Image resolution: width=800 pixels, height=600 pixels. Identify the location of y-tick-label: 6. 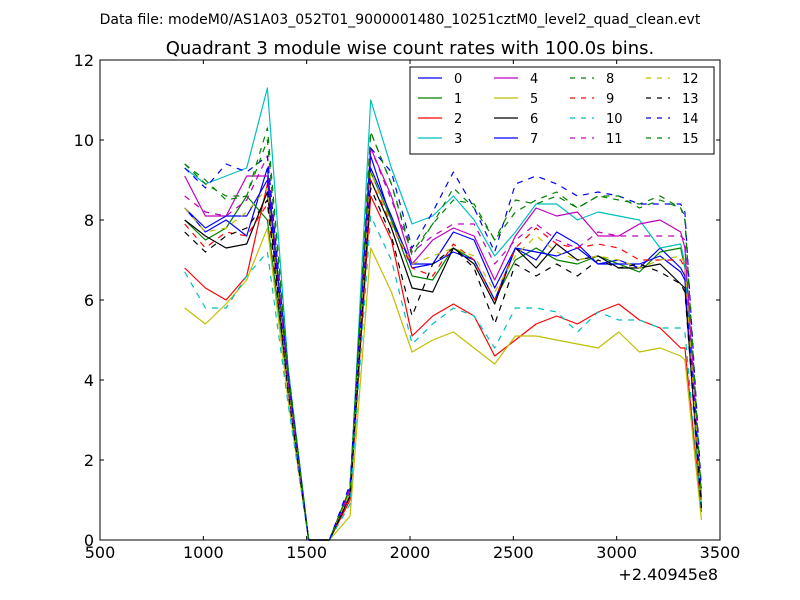
(89, 300).